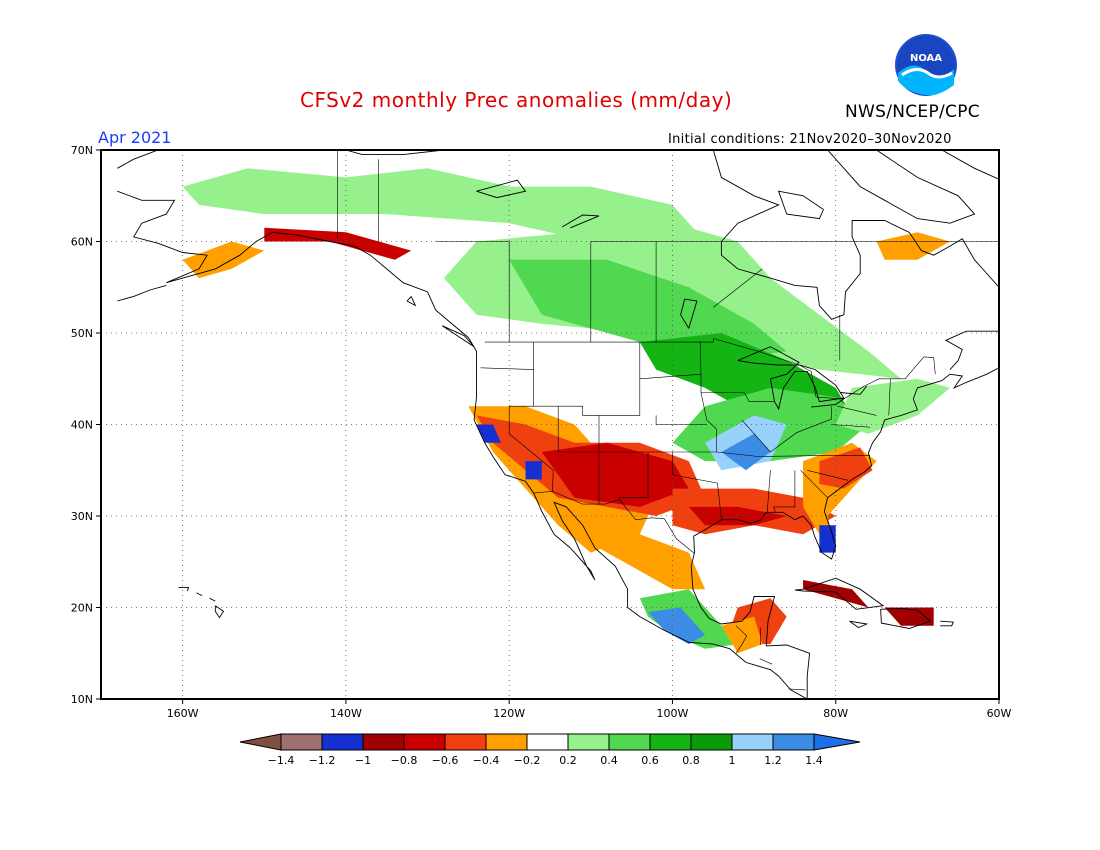  What do you see at coordinates (82, 333) in the screenshot?
I see `lat-label: 50N` at bounding box center [82, 333].